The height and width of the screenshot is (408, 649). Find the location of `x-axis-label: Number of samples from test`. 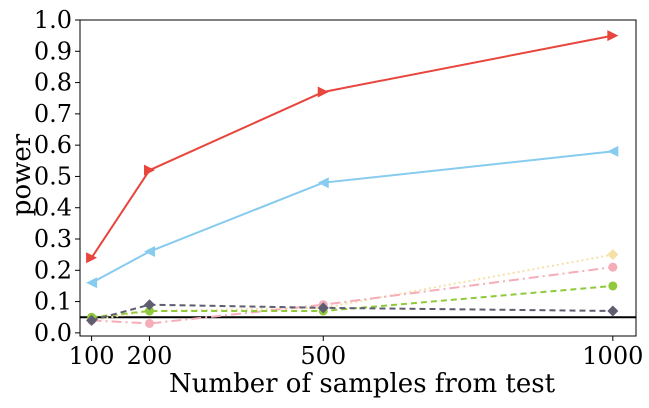

x-axis-label: Number of samples from test is located at coordinates (362, 384).